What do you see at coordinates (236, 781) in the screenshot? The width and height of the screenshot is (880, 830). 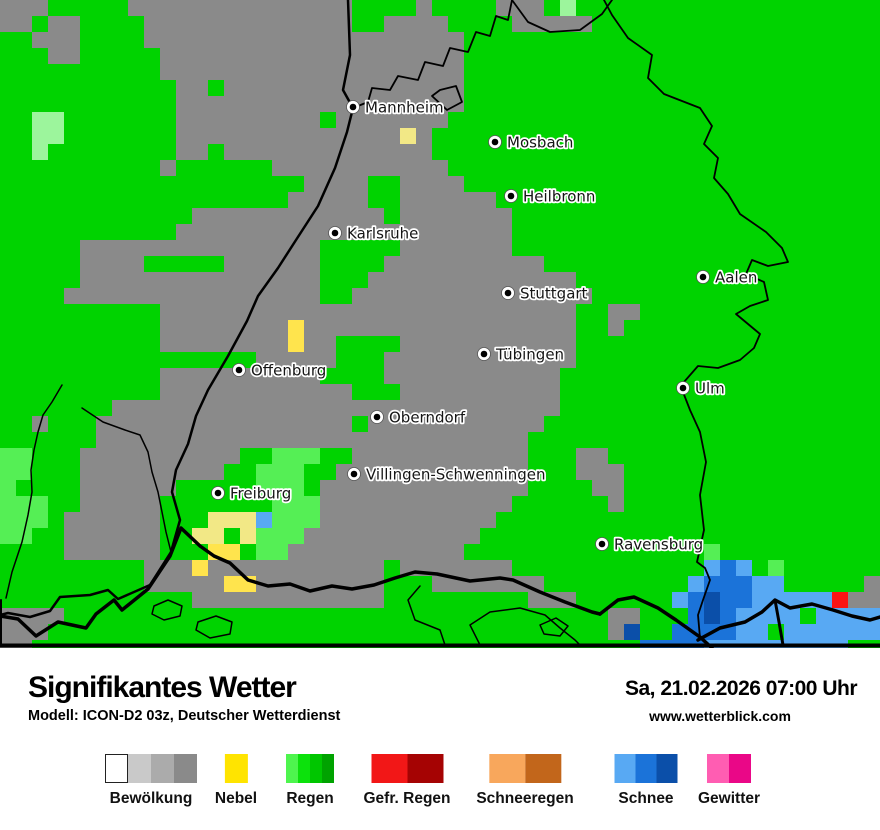 I see `legend-item-nebel: Nebel` at bounding box center [236, 781].